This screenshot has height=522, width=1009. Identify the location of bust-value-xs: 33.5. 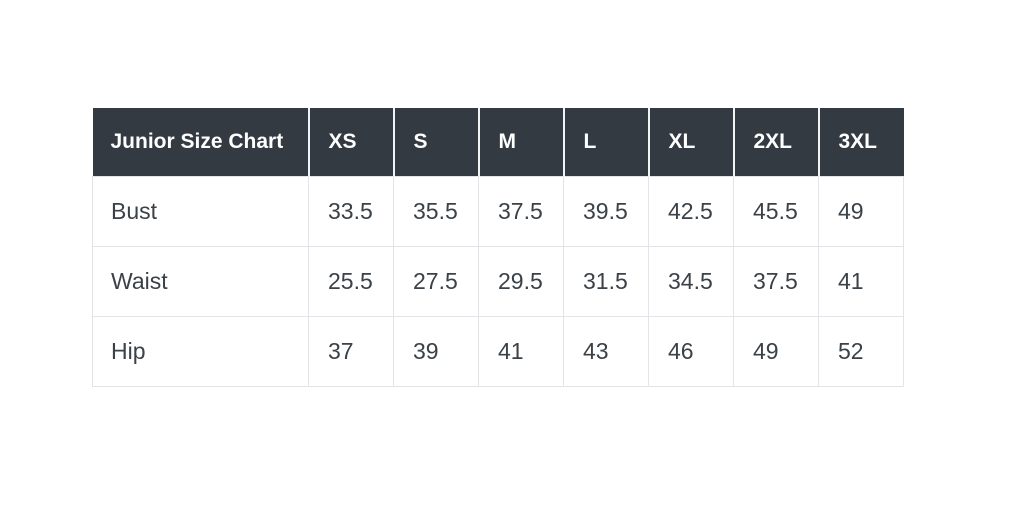
(351, 211).